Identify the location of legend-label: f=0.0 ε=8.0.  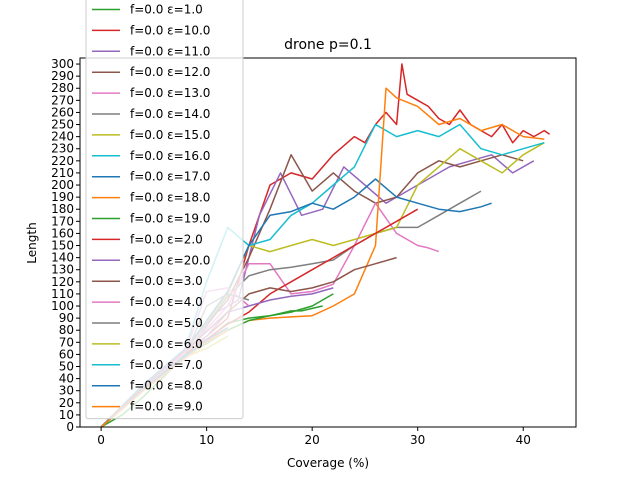
(166, 386).